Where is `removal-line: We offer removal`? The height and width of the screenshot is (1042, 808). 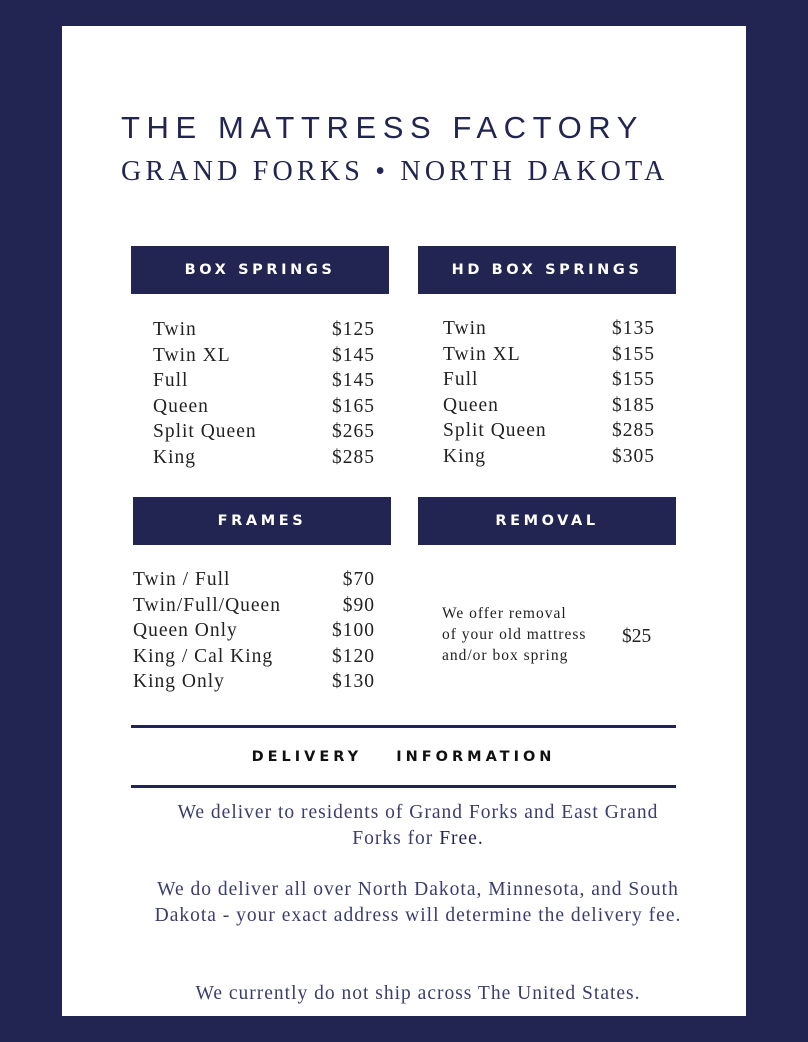 removal-line: We offer removal is located at coordinates (504, 613).